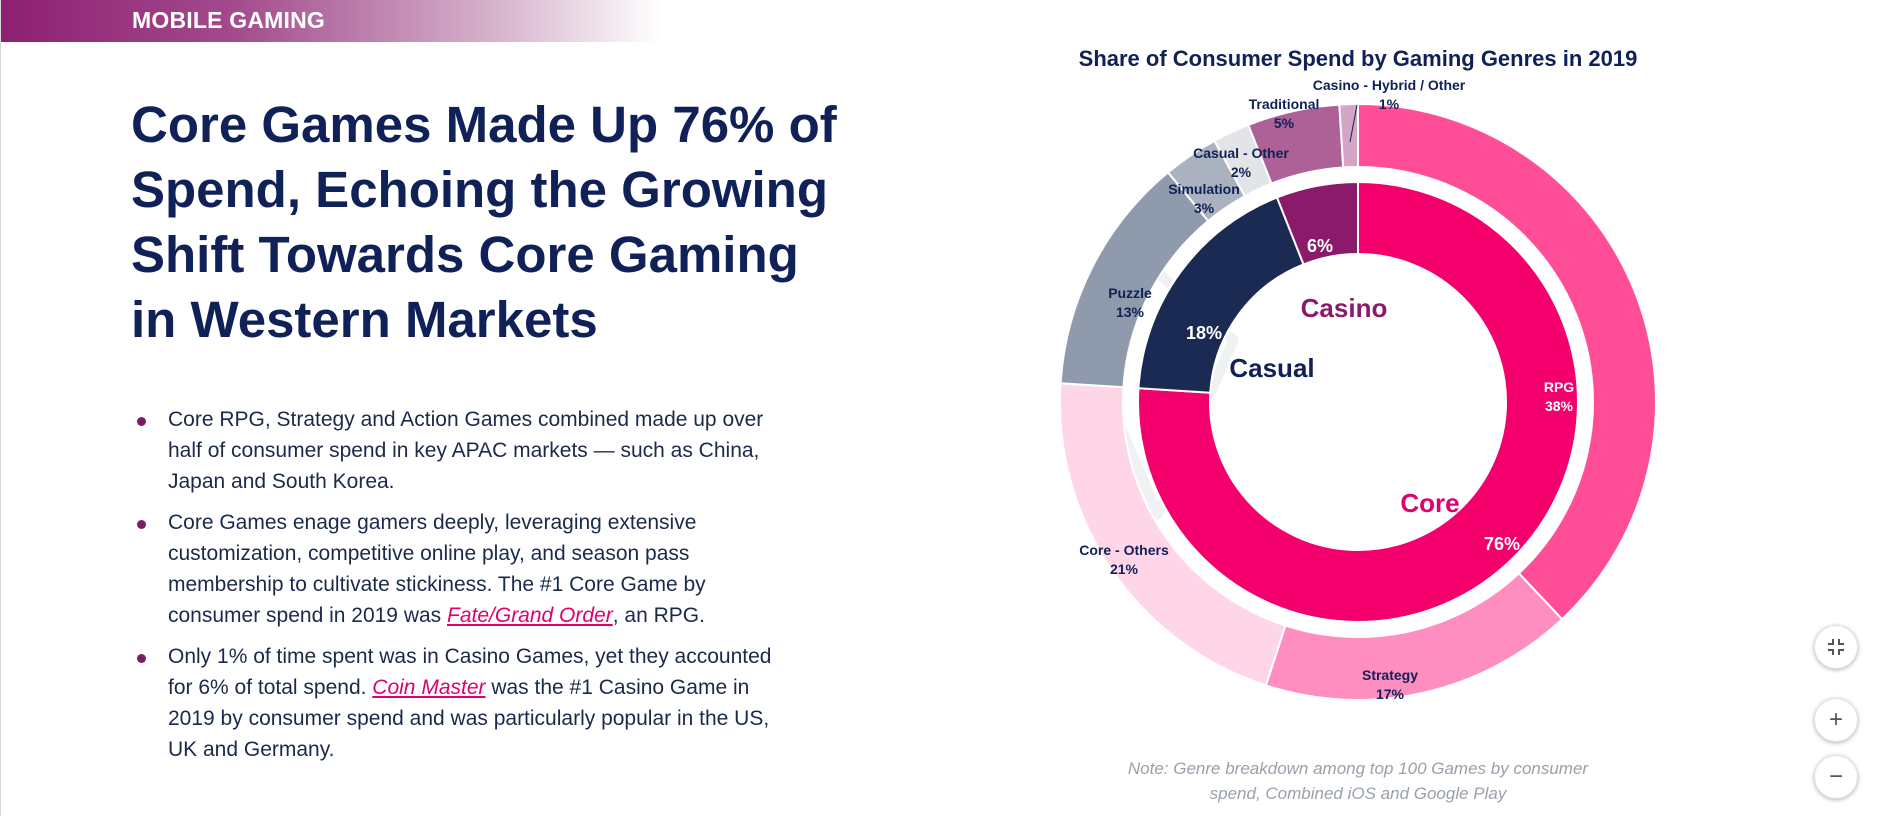  What do you see at coordinates (1317, 223) in the screenshot?
I see `inner-slice-casino` at bounding box center [1317, 223].